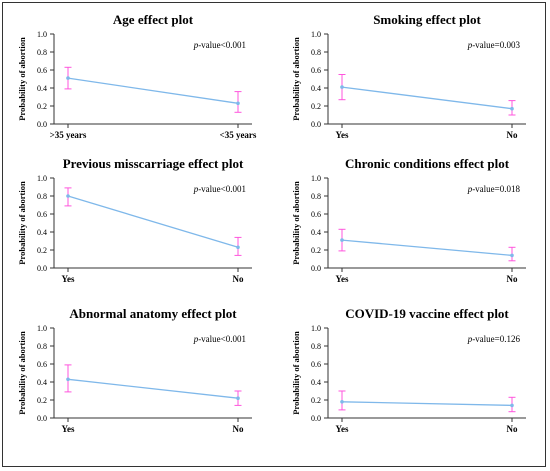 This screenshot has width=550, height=471. I want to click on p-value-text: -value=0.003, so click(496, 45).